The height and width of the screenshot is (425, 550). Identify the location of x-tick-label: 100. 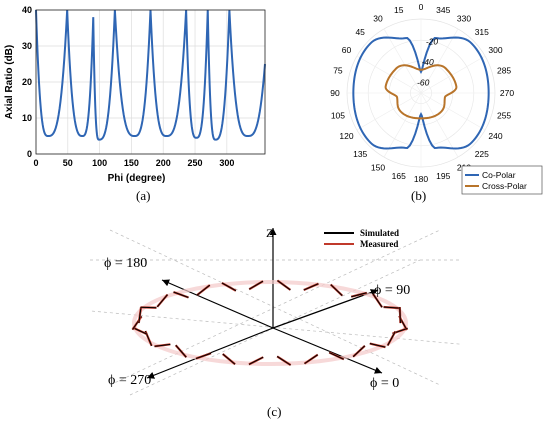
(99, 163).